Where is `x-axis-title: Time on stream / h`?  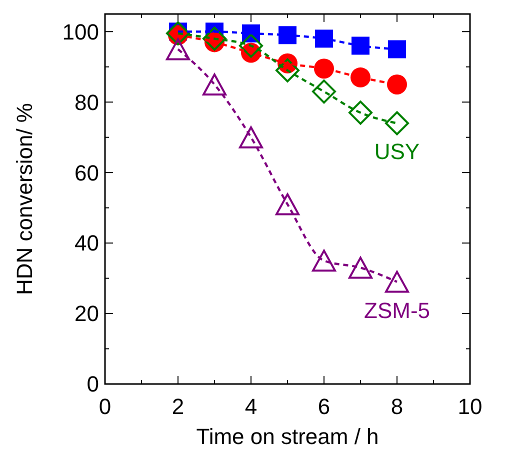 x-axis-title: Time on stream / h is located at coordinates (287, 436).